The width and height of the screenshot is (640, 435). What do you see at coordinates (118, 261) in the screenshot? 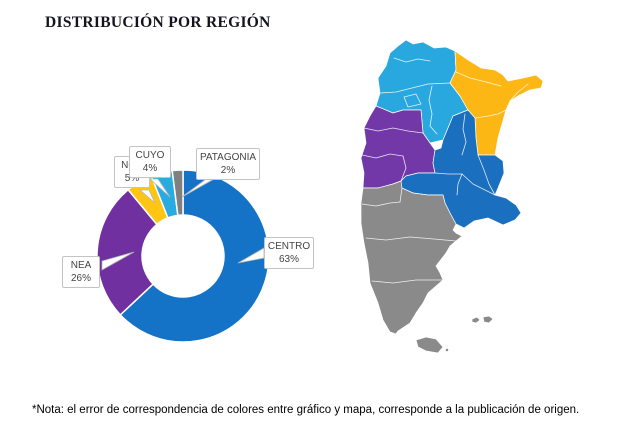
I see `callout-line-nea` at bounding box center [118, 261].